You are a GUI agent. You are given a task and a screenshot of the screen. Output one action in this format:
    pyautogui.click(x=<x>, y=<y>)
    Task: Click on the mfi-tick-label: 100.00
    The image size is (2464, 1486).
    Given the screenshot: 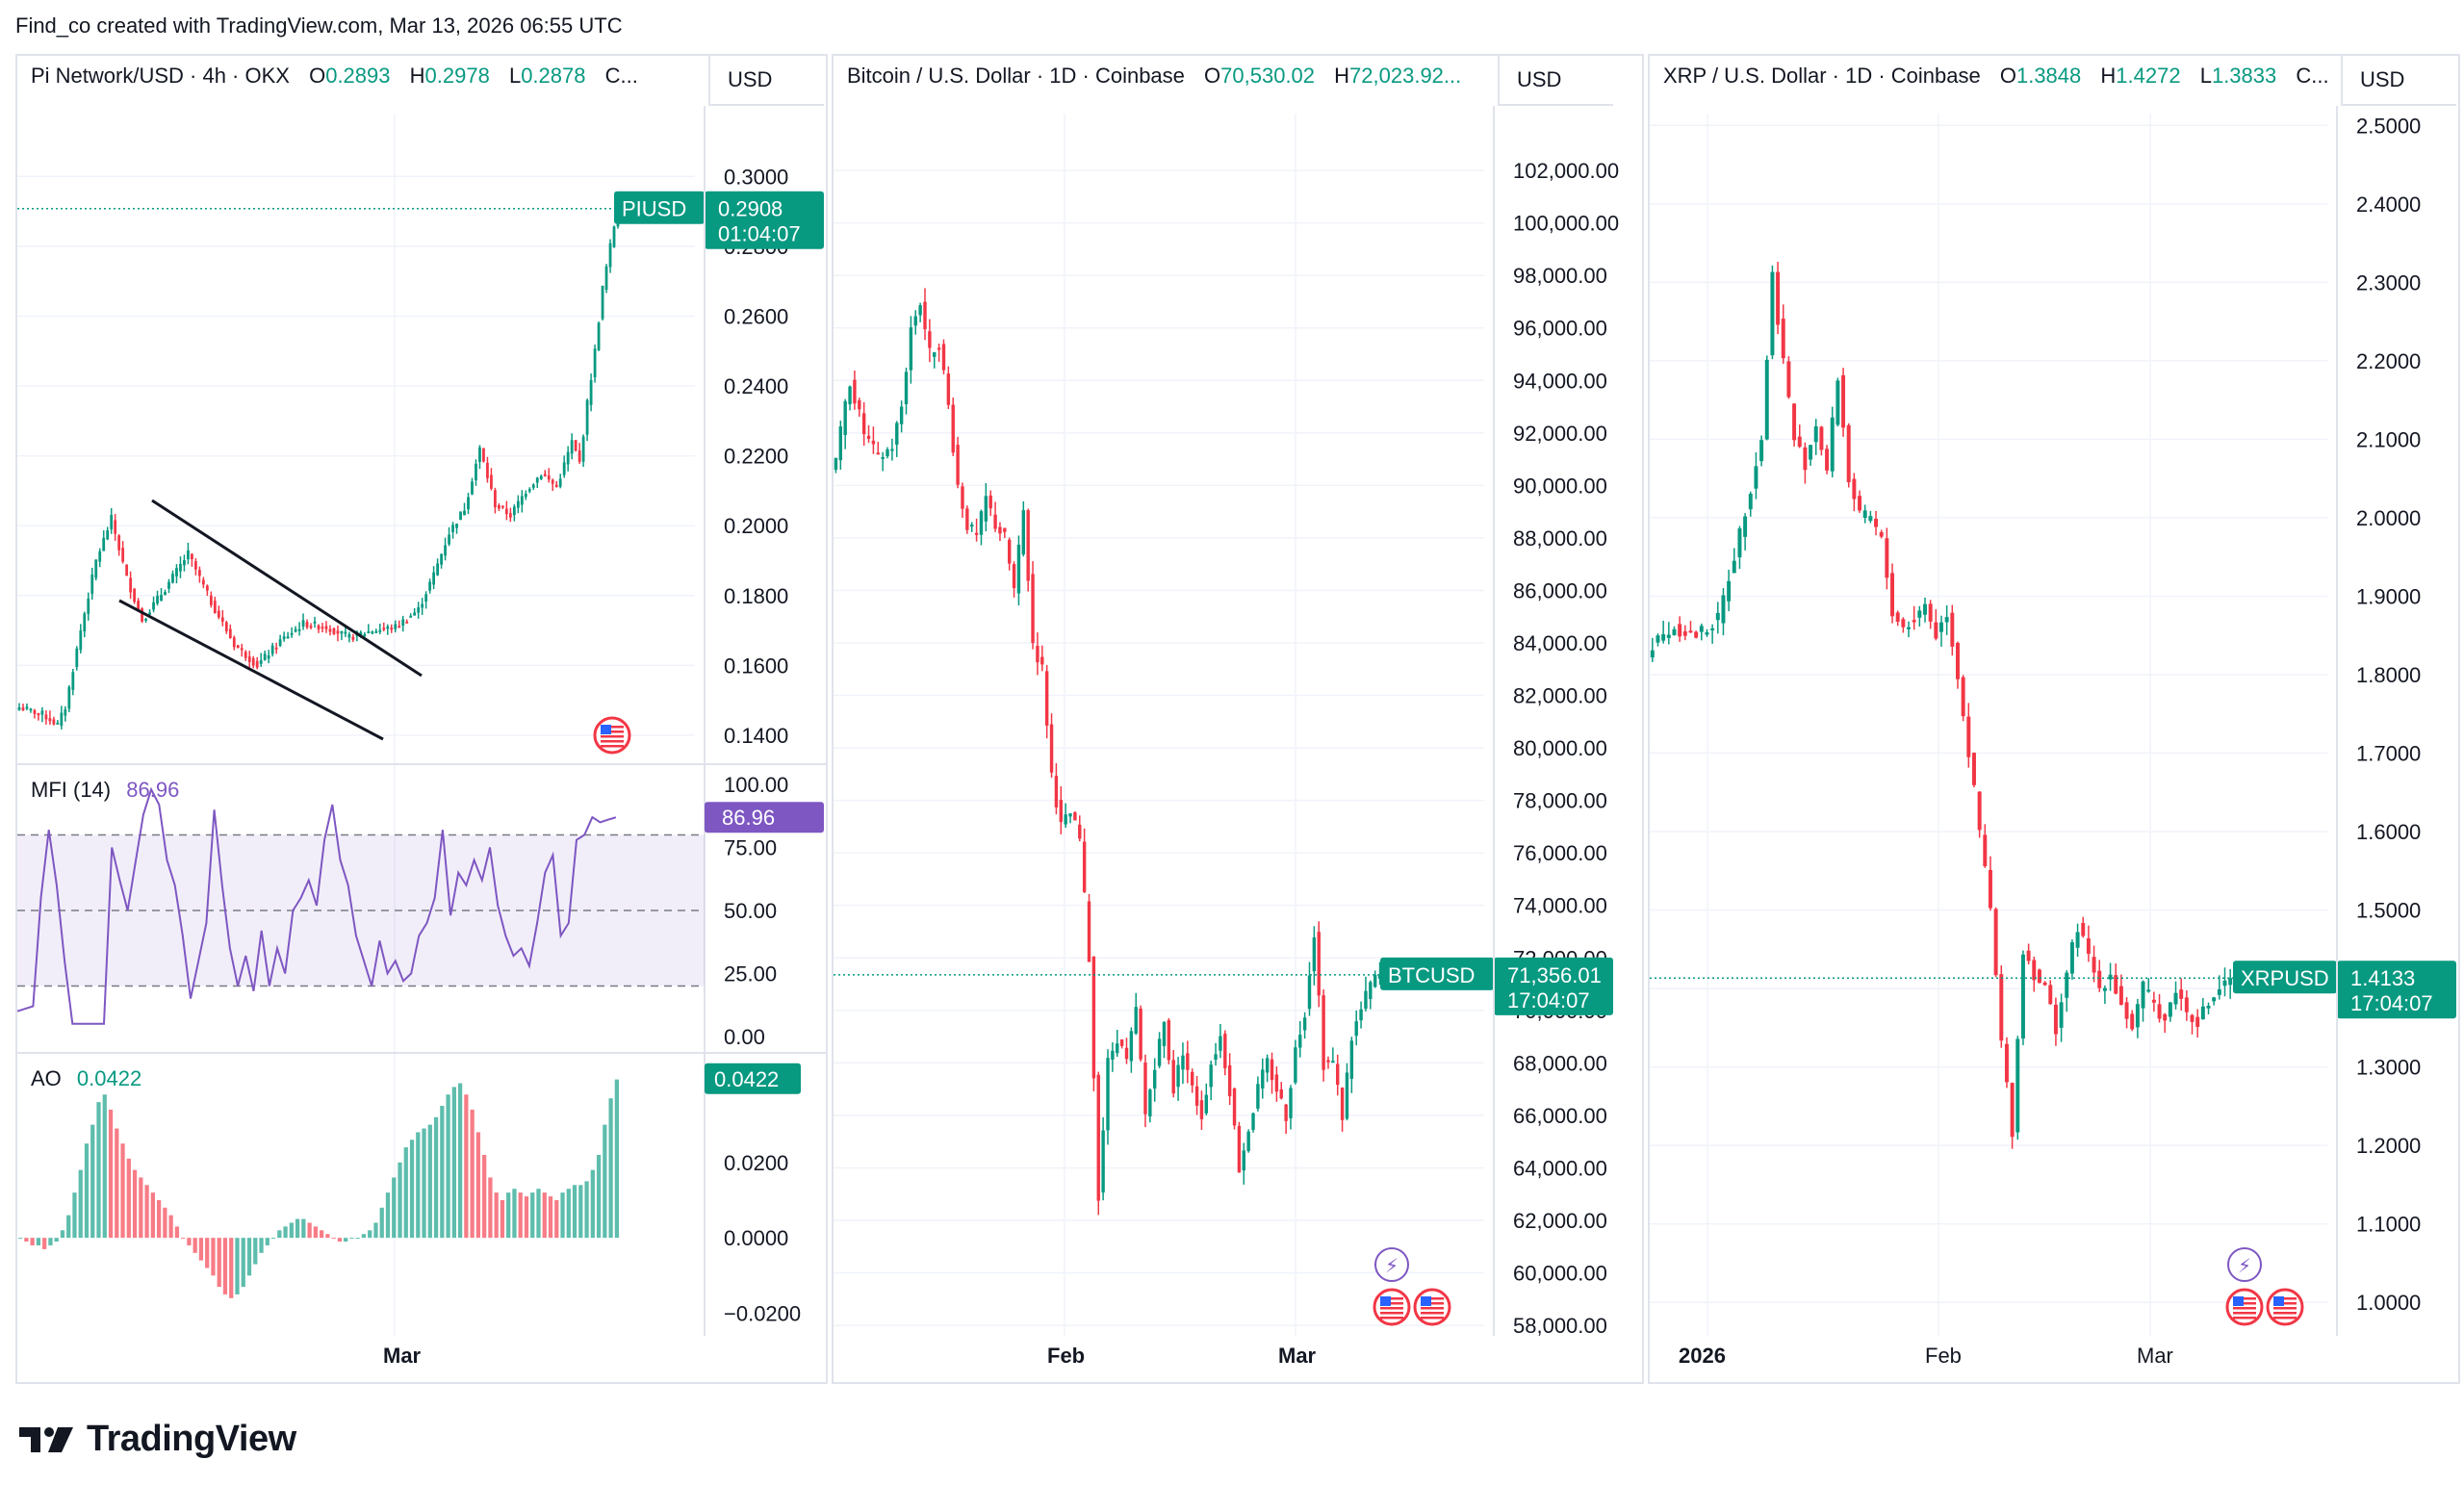 What is the action you would take?
    pyautogui.click(x=756, y=785)
    